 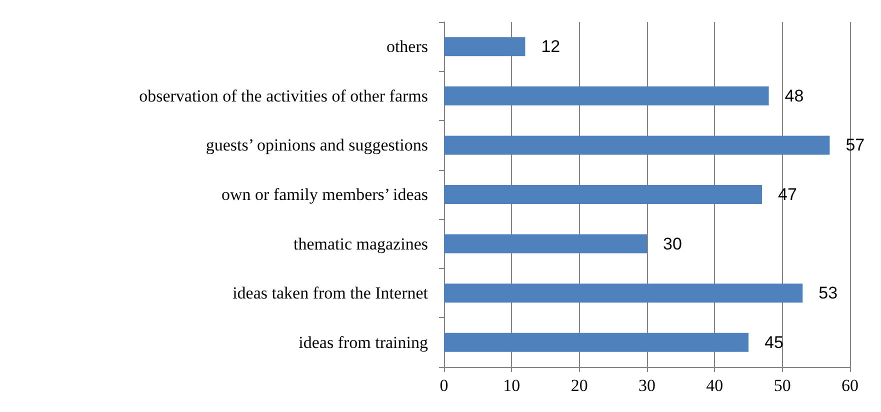 I want to click on y-tick-label: ideas from training, so click(x=363, y=342).